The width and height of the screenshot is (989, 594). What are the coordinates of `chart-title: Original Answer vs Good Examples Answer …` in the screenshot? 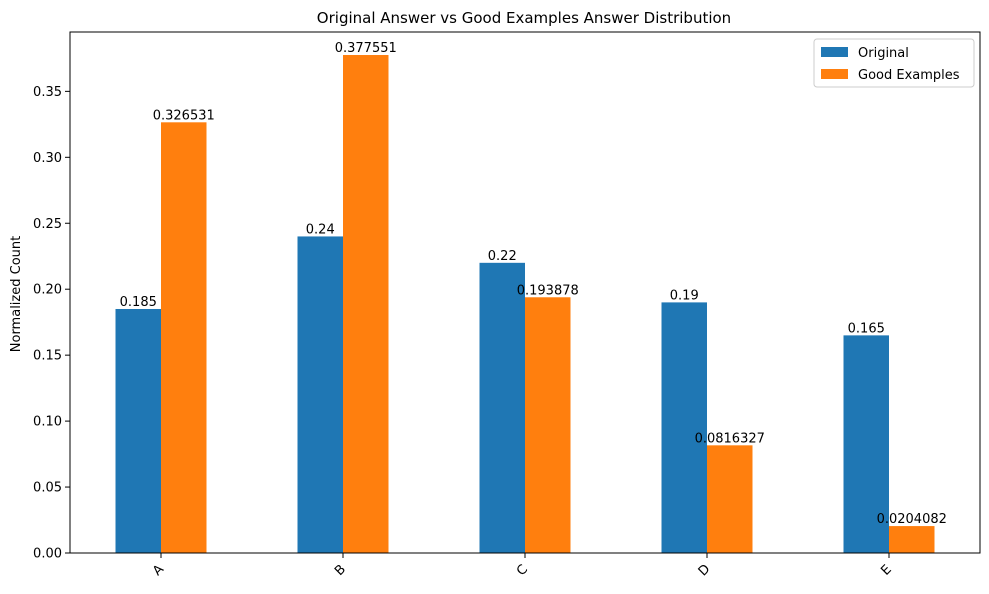 It's located at (524, 18).